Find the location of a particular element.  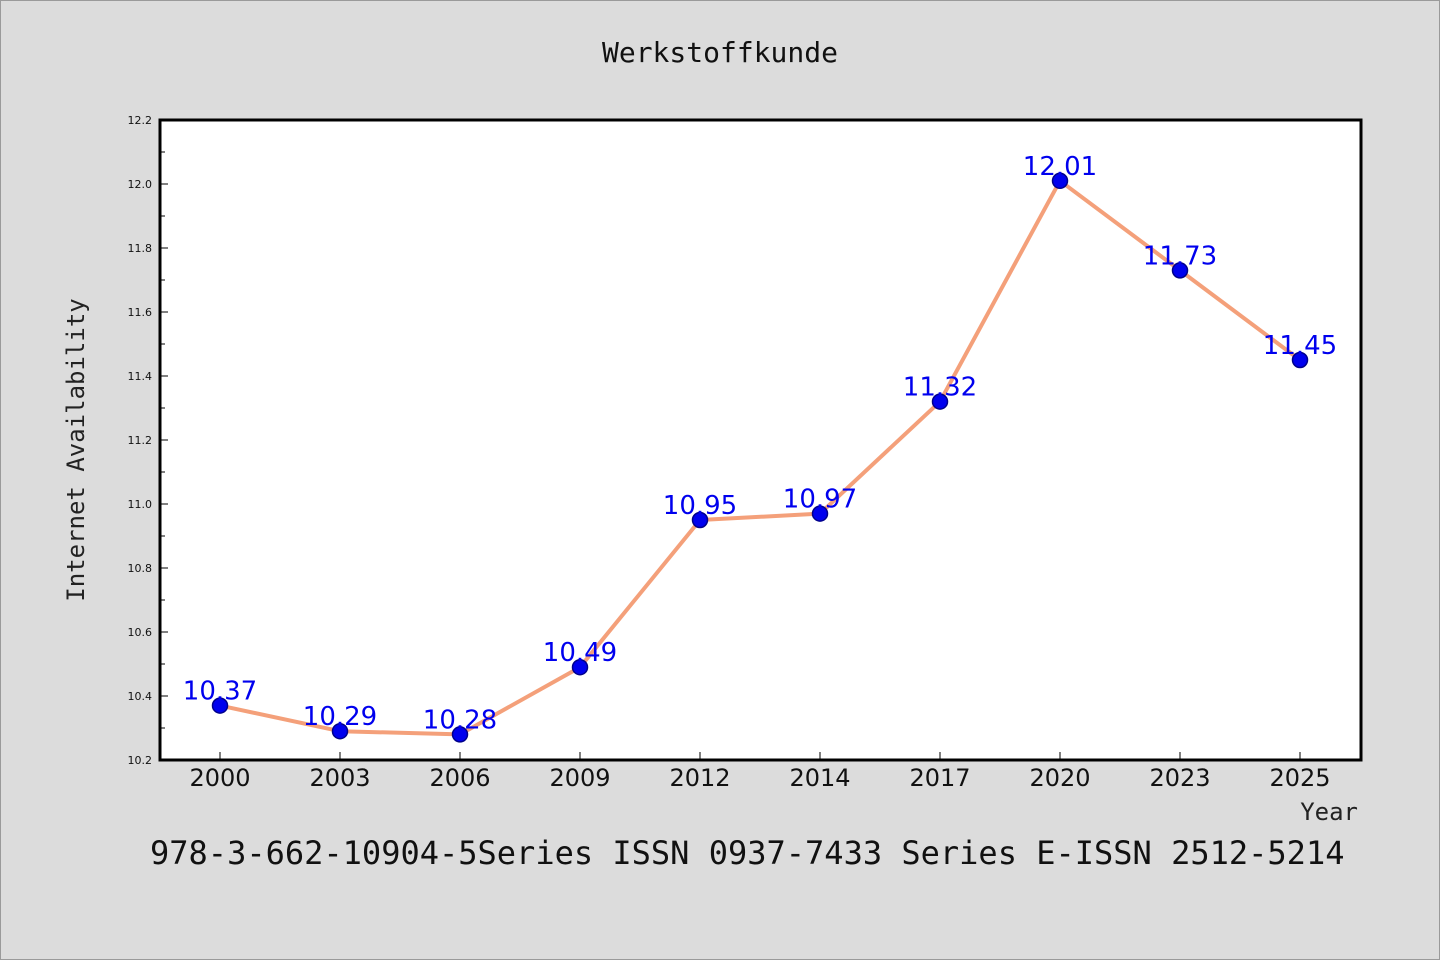

y-tick-label: 10.4 is located at coordinates (140, 696).